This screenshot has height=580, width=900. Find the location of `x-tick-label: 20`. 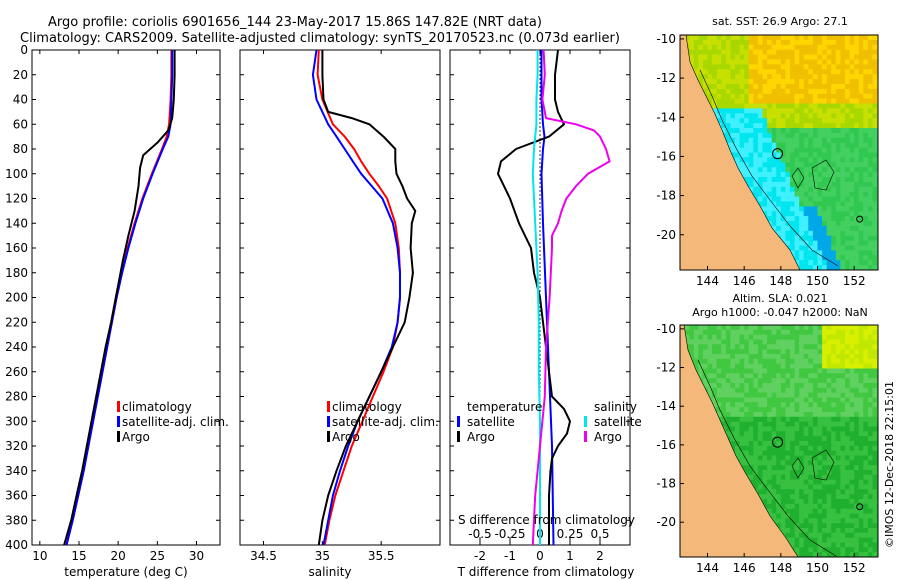

x-tick-label: 20 is located at coordinates (118, 556).